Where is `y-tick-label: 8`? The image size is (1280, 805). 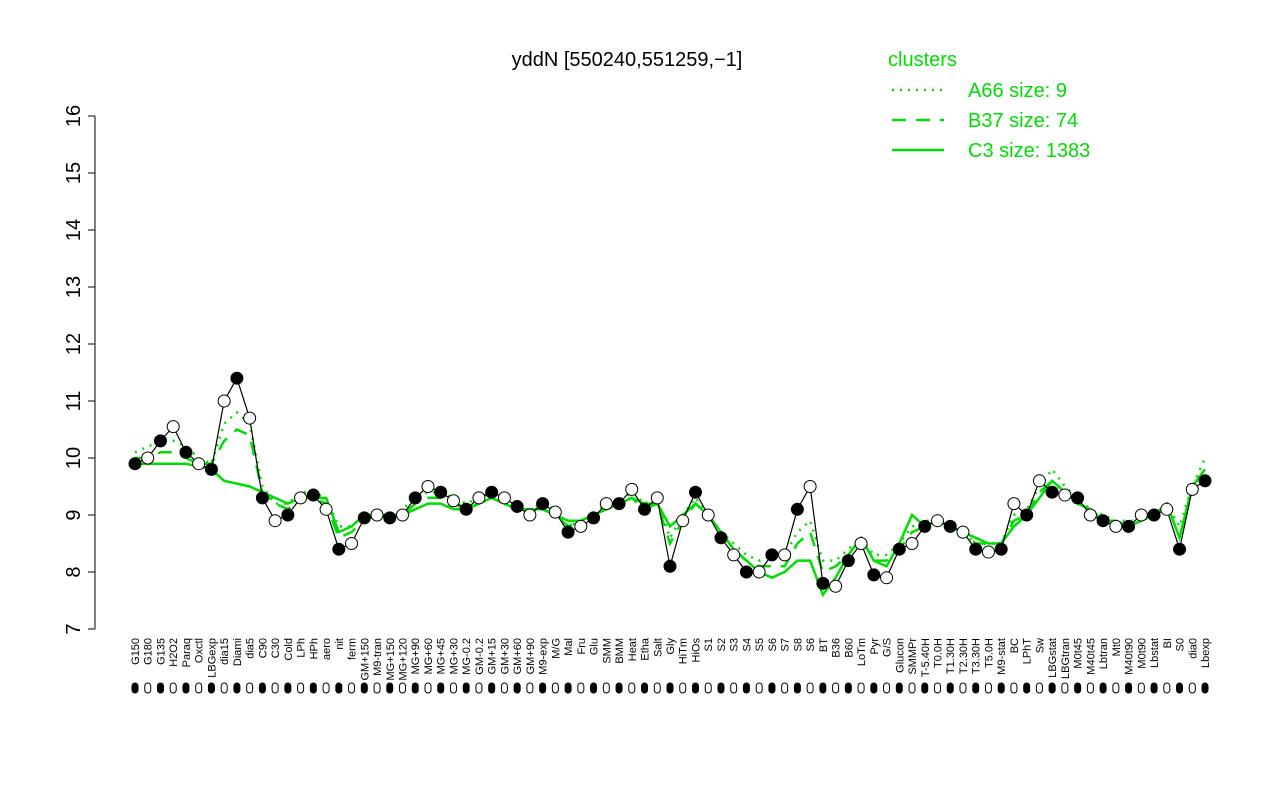 y-tick-label: 8 is located at coordinates (74, 571).